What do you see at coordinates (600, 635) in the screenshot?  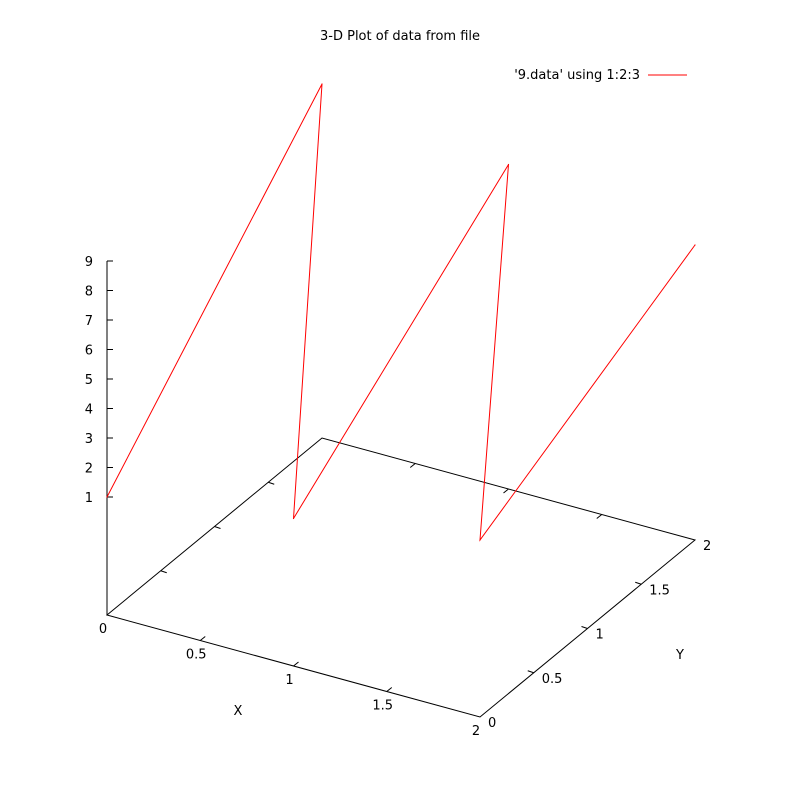 I see `y-tick-label: 1` at bounding box center [600, 635].